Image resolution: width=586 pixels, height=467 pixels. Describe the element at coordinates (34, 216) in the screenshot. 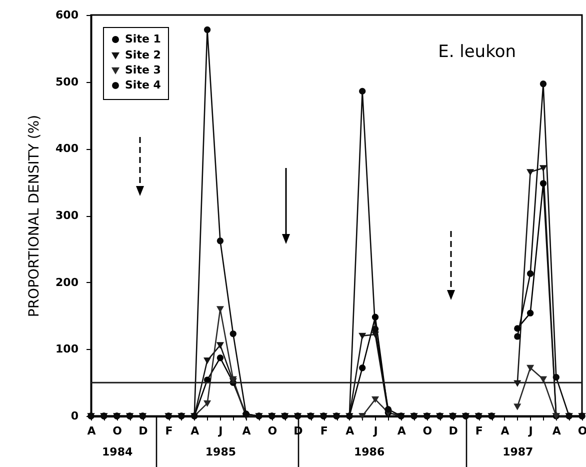

I see `y-axis-title: PROPORTIONAL DENSITY (%)` at that location.